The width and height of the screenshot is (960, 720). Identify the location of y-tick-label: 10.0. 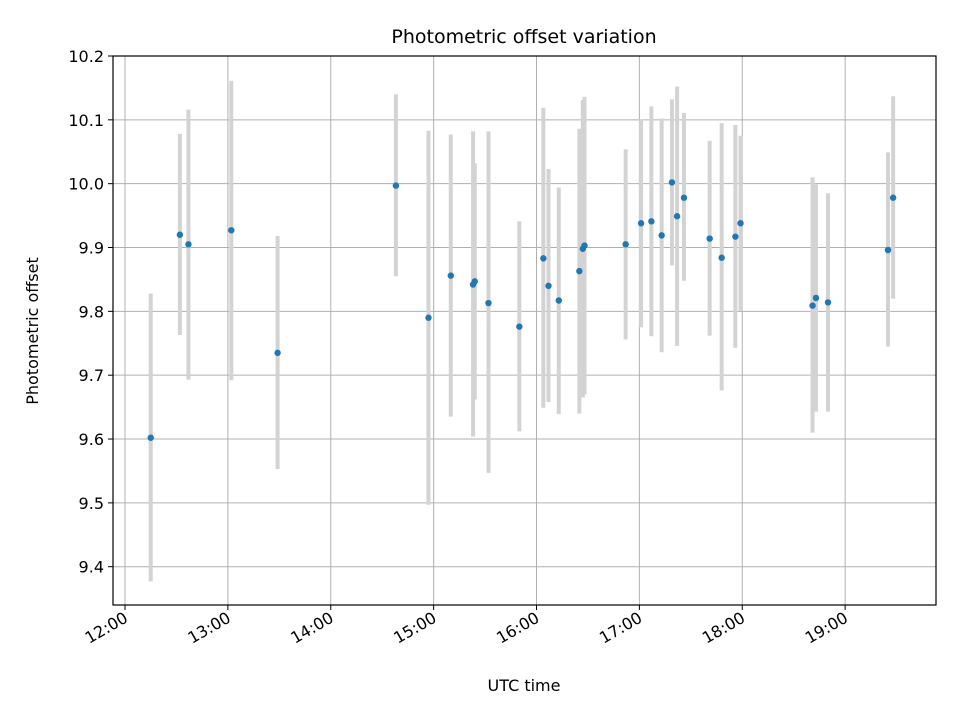
(86, 184).